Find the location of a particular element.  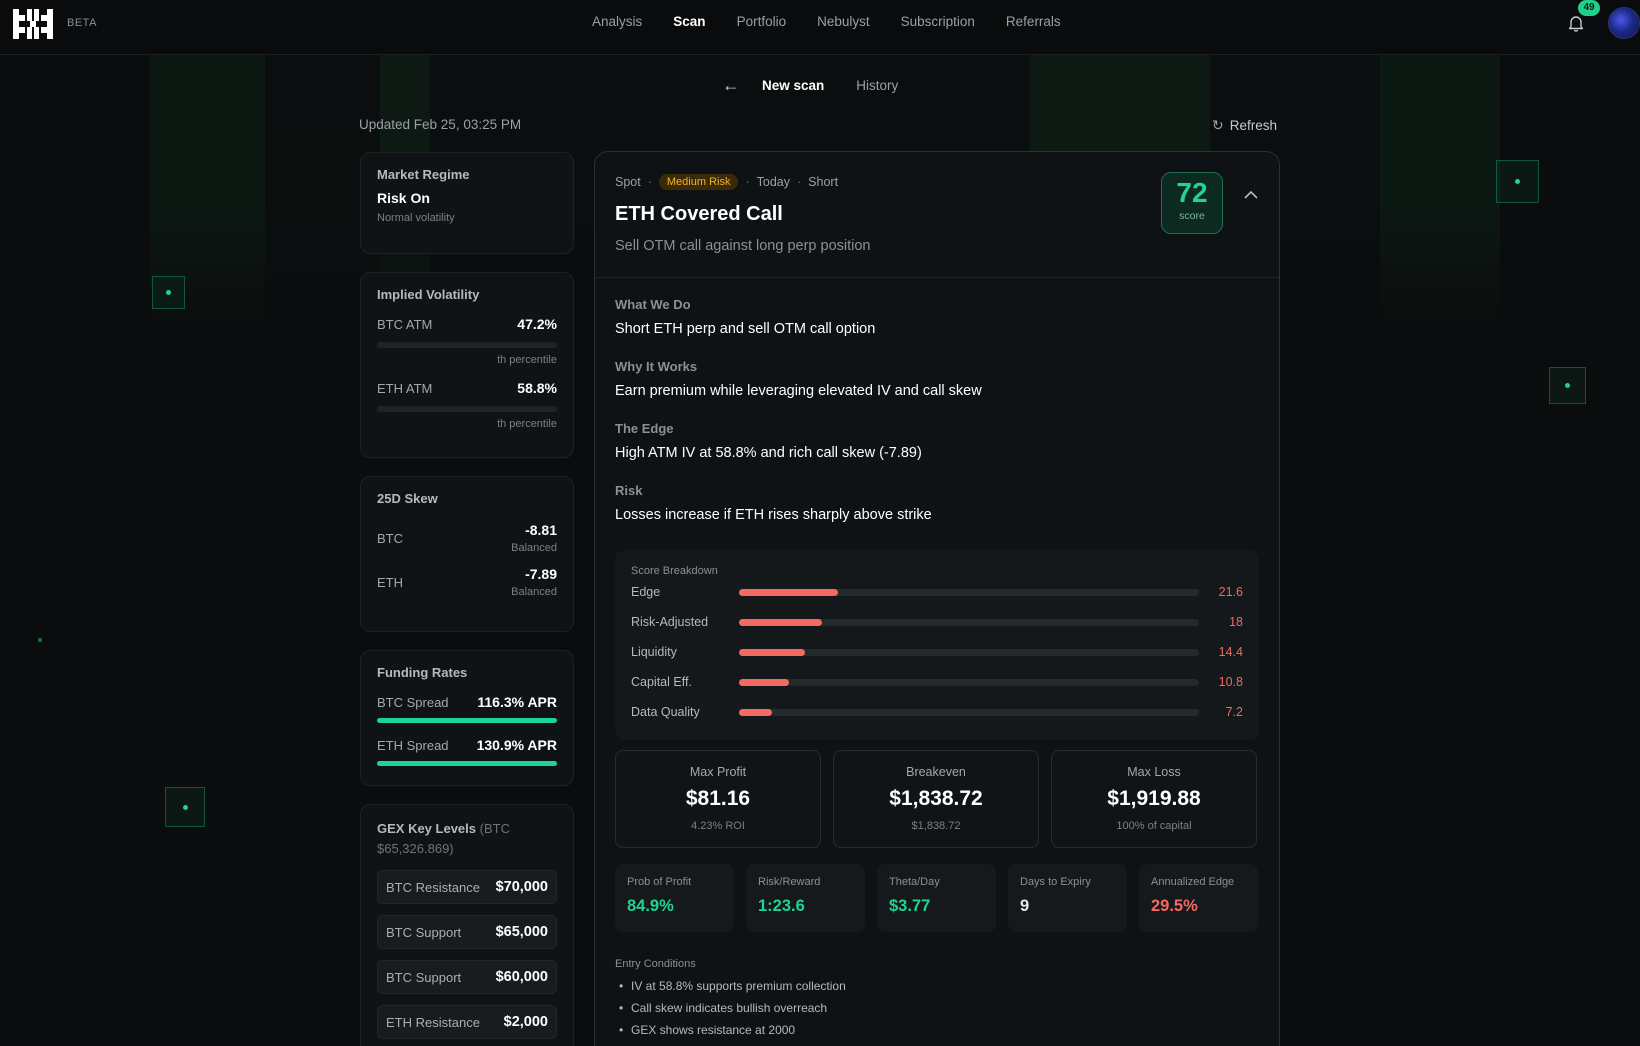

kpi-sub: $1,838.72 is located at coordinates (936, 826).